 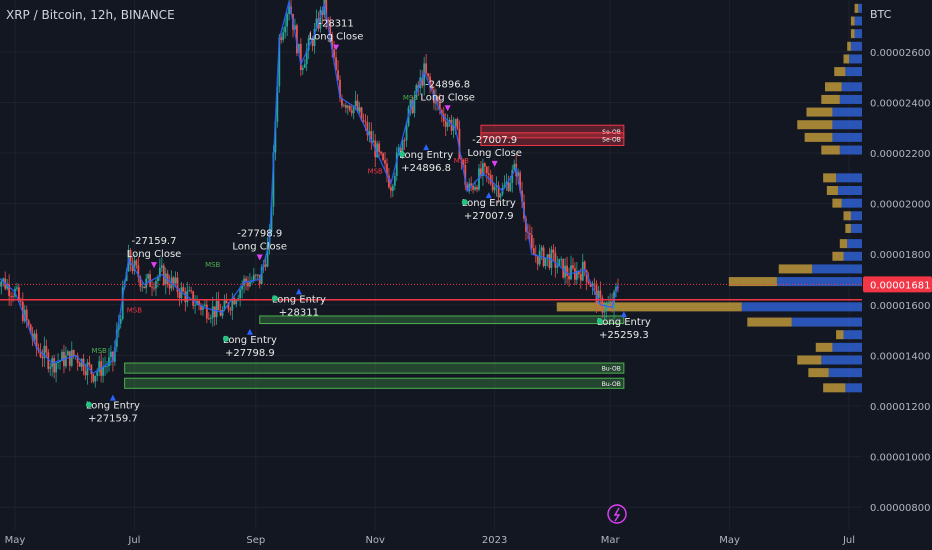 What do you see at coordinates (611, 369) in the screenshot?
I see `order-block-label: Bu-OB` at bounding box center [611, 369].